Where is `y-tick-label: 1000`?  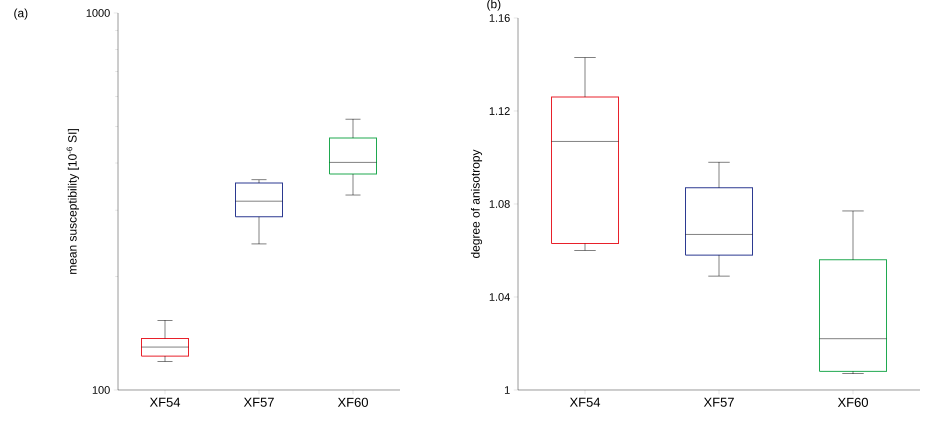
y-tick-label: 1000 is located at coordinates (98, 13).